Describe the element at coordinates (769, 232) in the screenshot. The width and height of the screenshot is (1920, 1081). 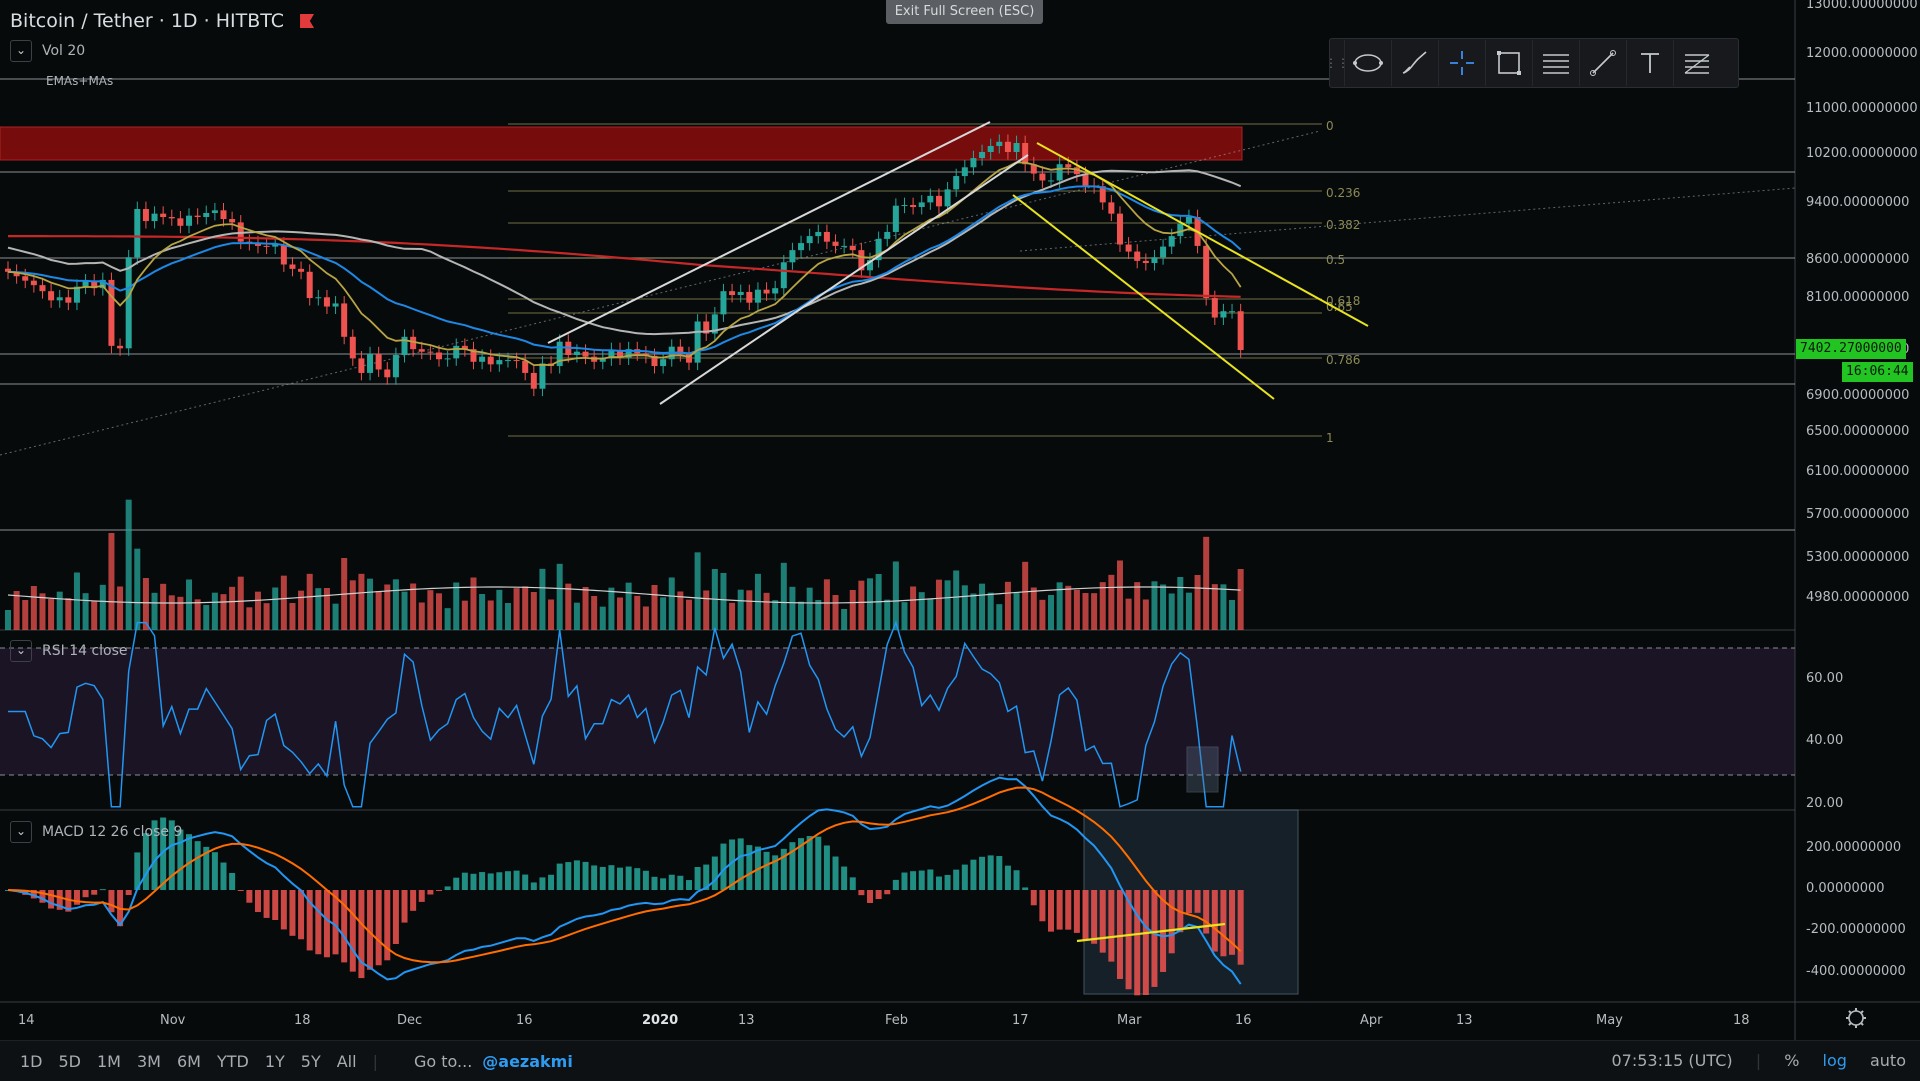
I see `ascending-channel-top` at that location.